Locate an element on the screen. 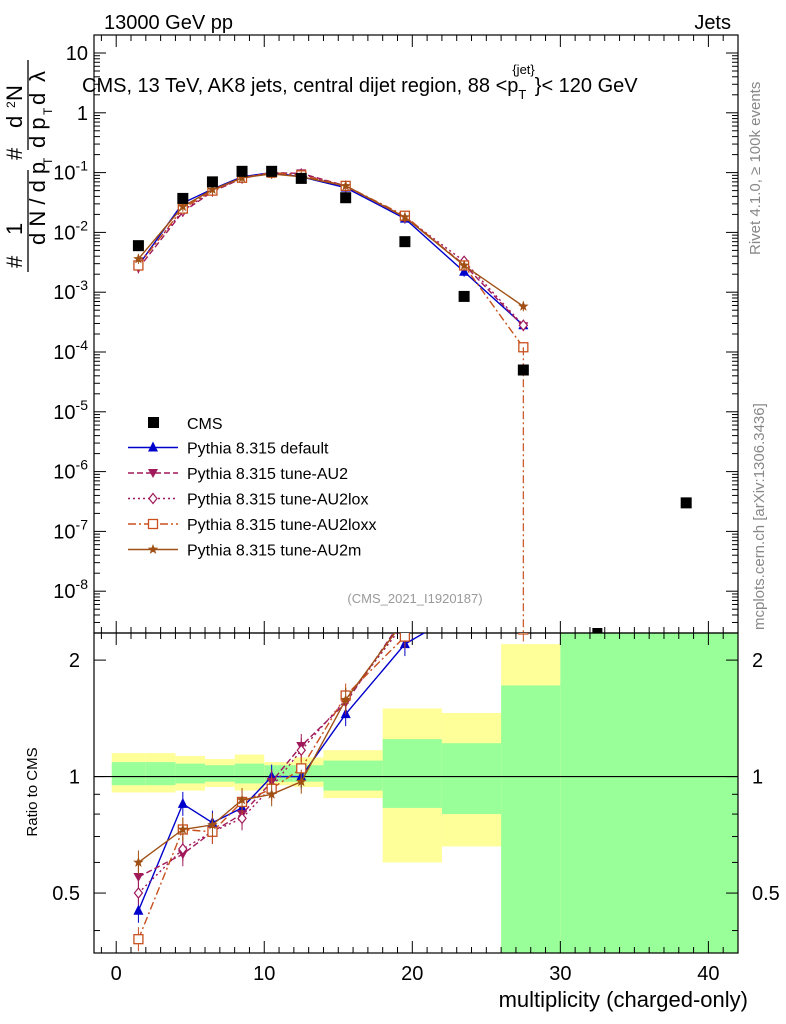  y-tick-label-10^-2: 10⁻² is located at coordinates (70, 230).